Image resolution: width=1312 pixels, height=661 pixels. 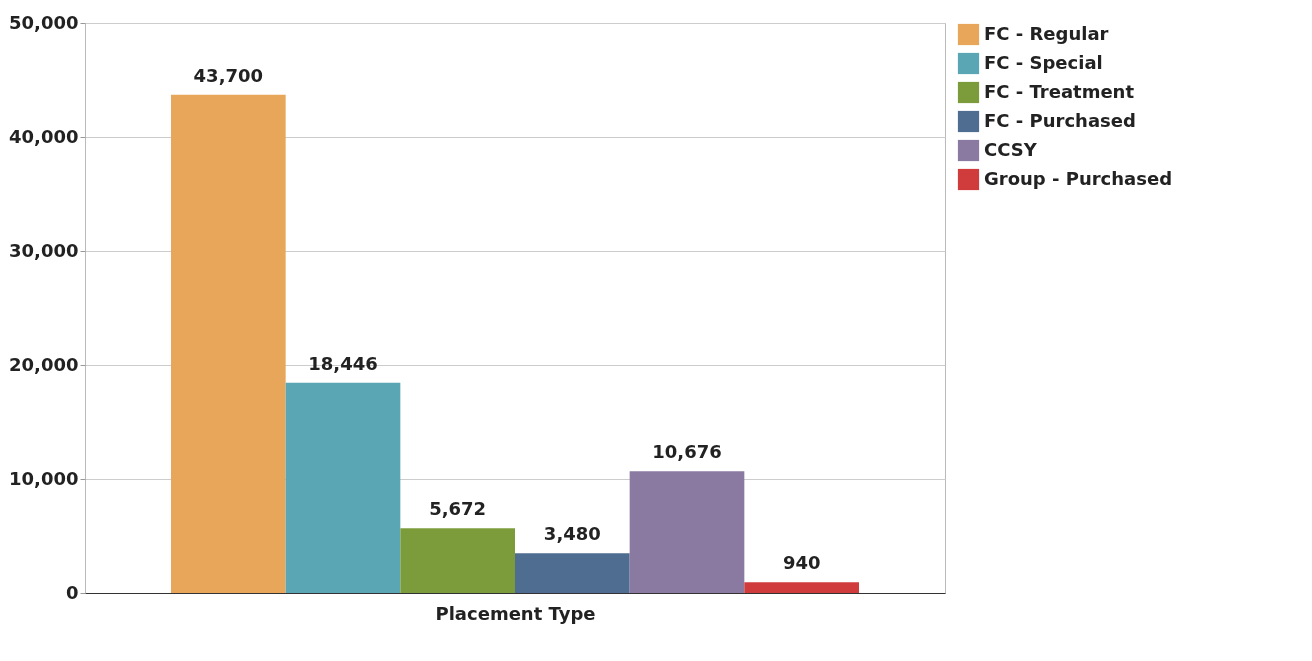 I want to click on y-tick-label: 50,000, so click(x=44, y=22).